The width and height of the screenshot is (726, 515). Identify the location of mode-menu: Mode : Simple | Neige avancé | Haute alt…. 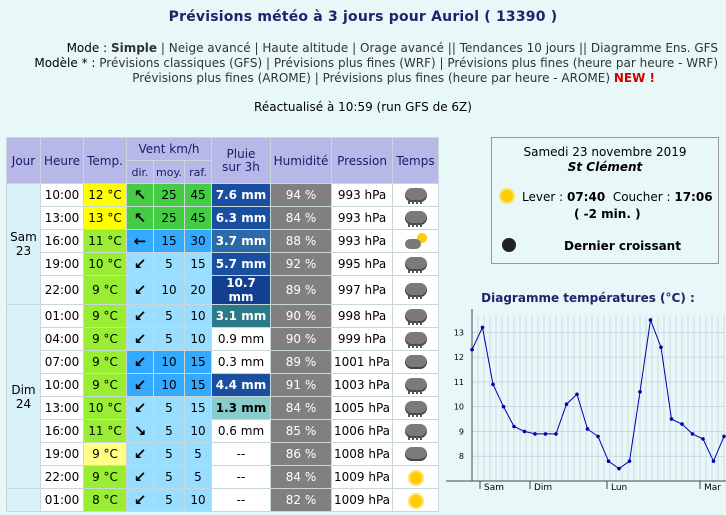
(392, 48).